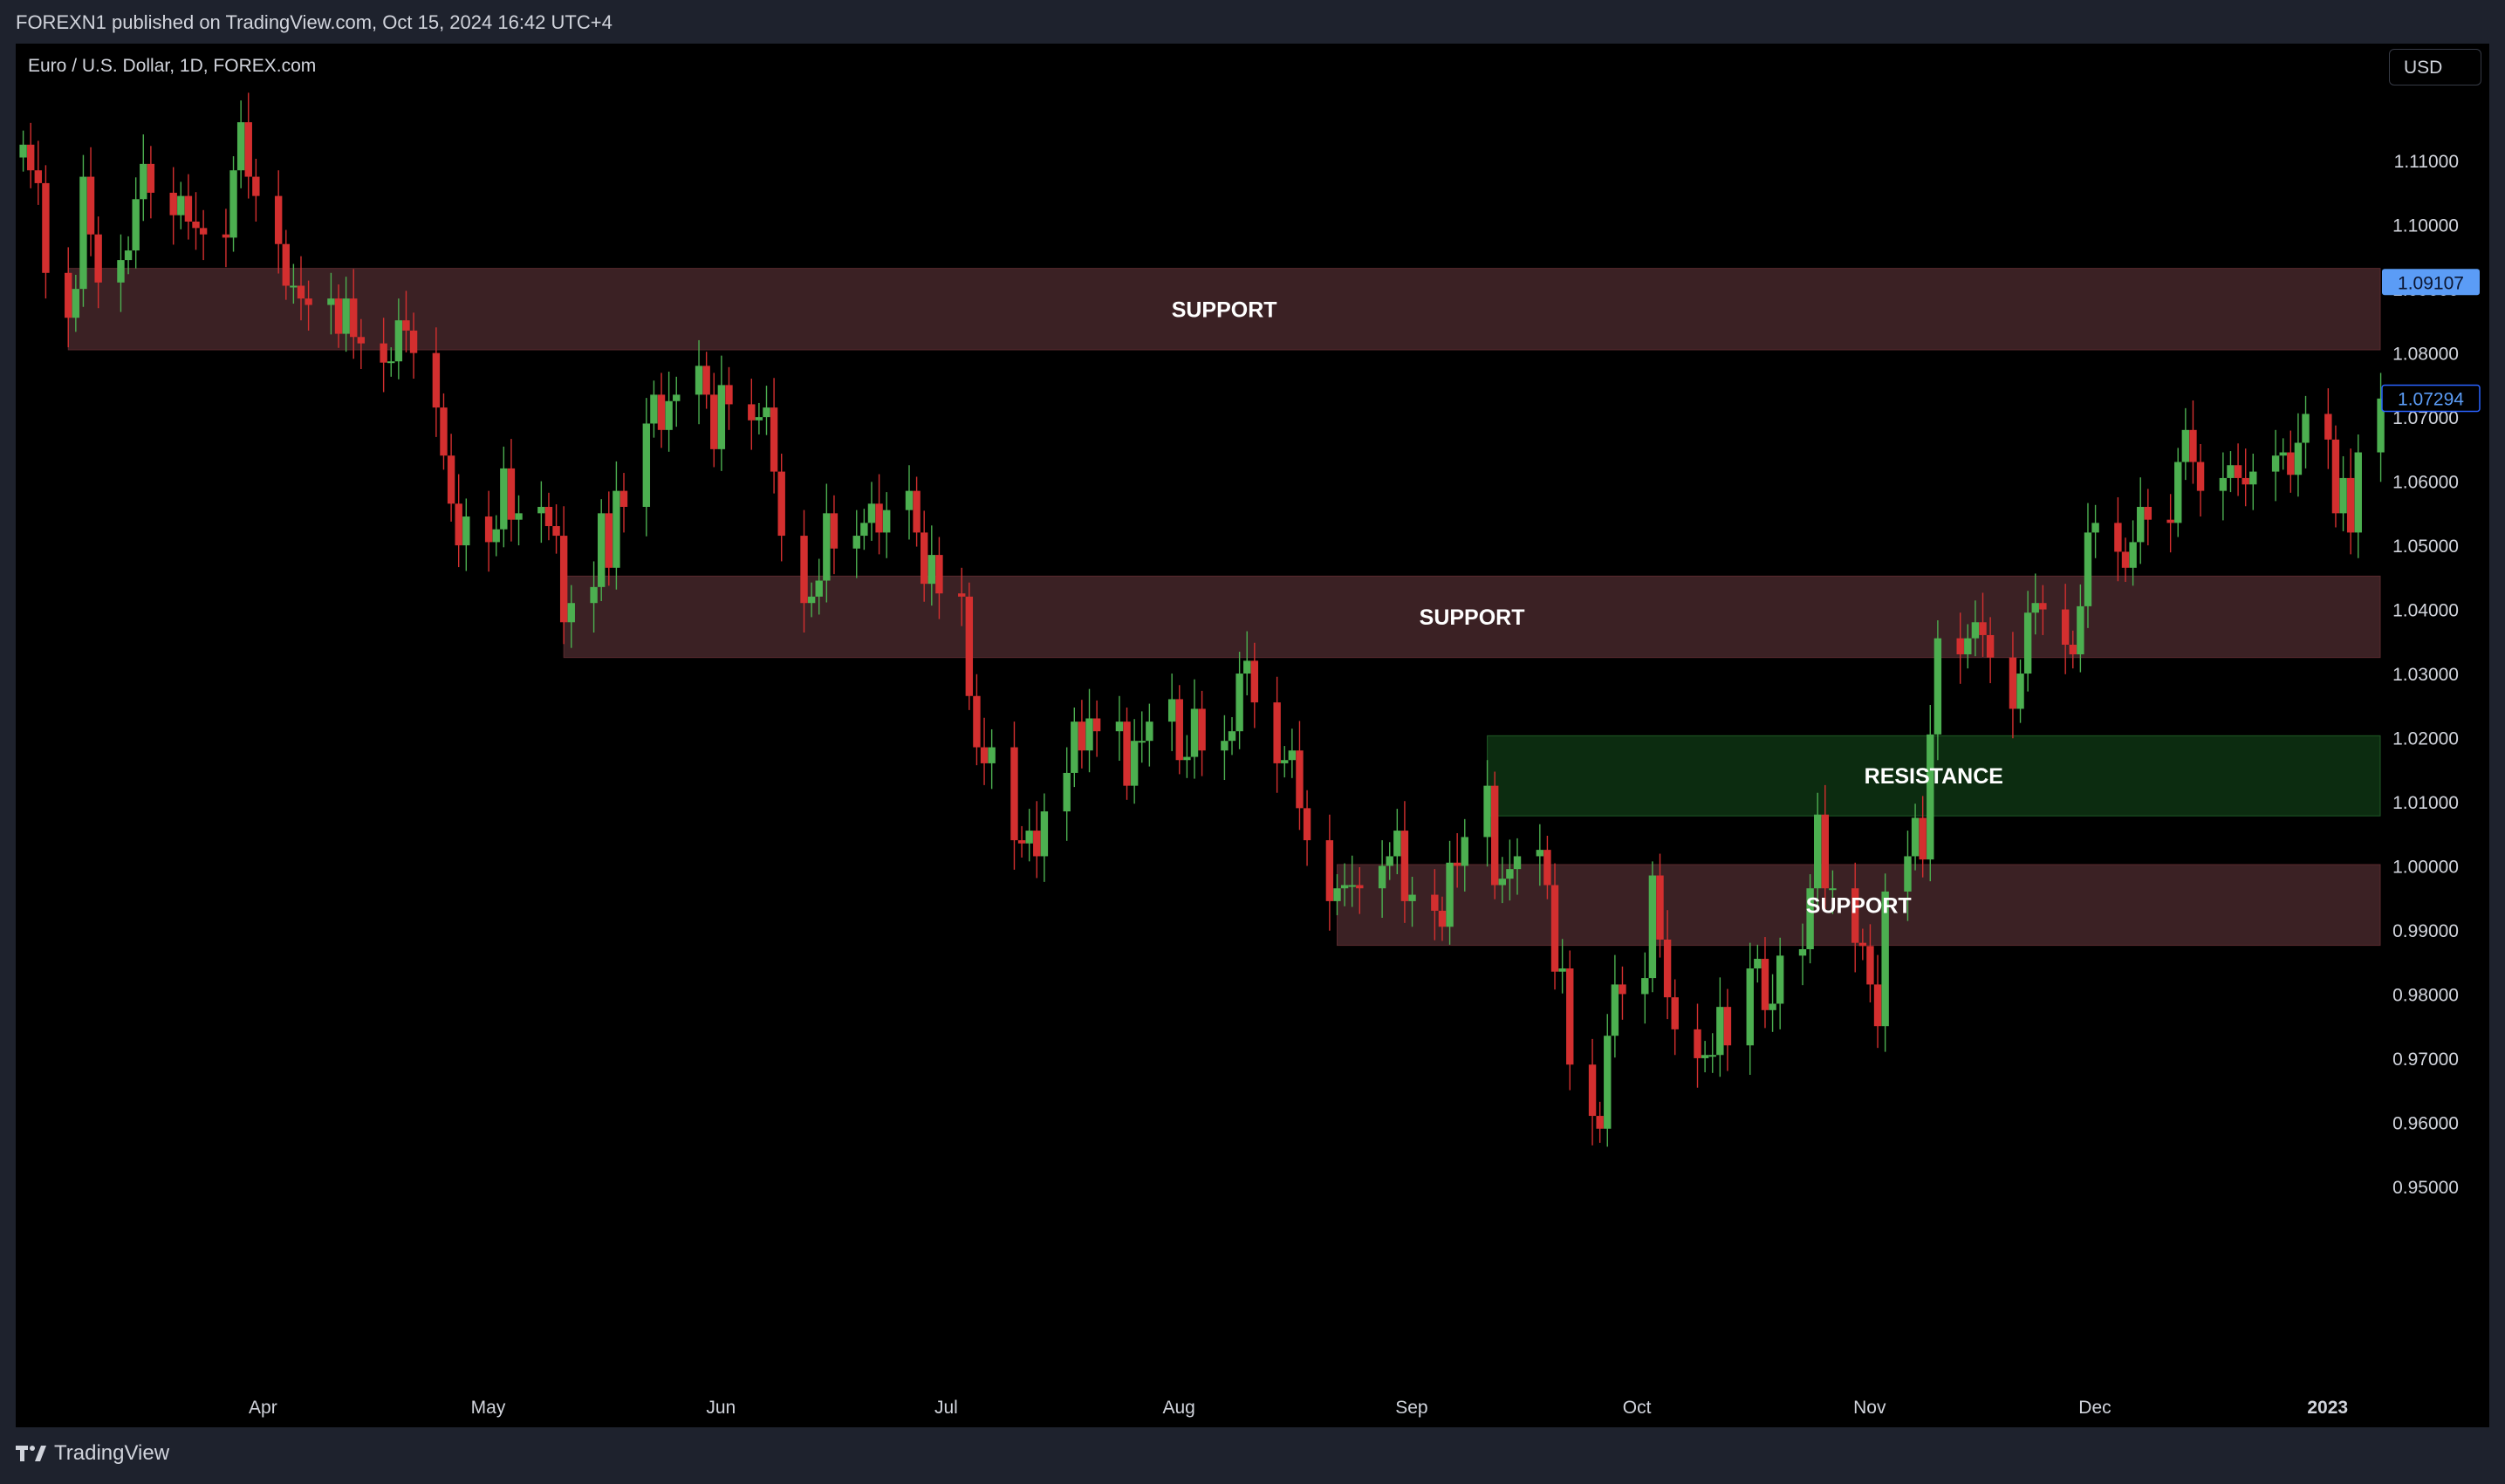 This screenshot has height=1484, width=2505. Describe the element at coordinates (2094, 1408) in the screenshot. I see `x-tick-label: Dec` at that location.